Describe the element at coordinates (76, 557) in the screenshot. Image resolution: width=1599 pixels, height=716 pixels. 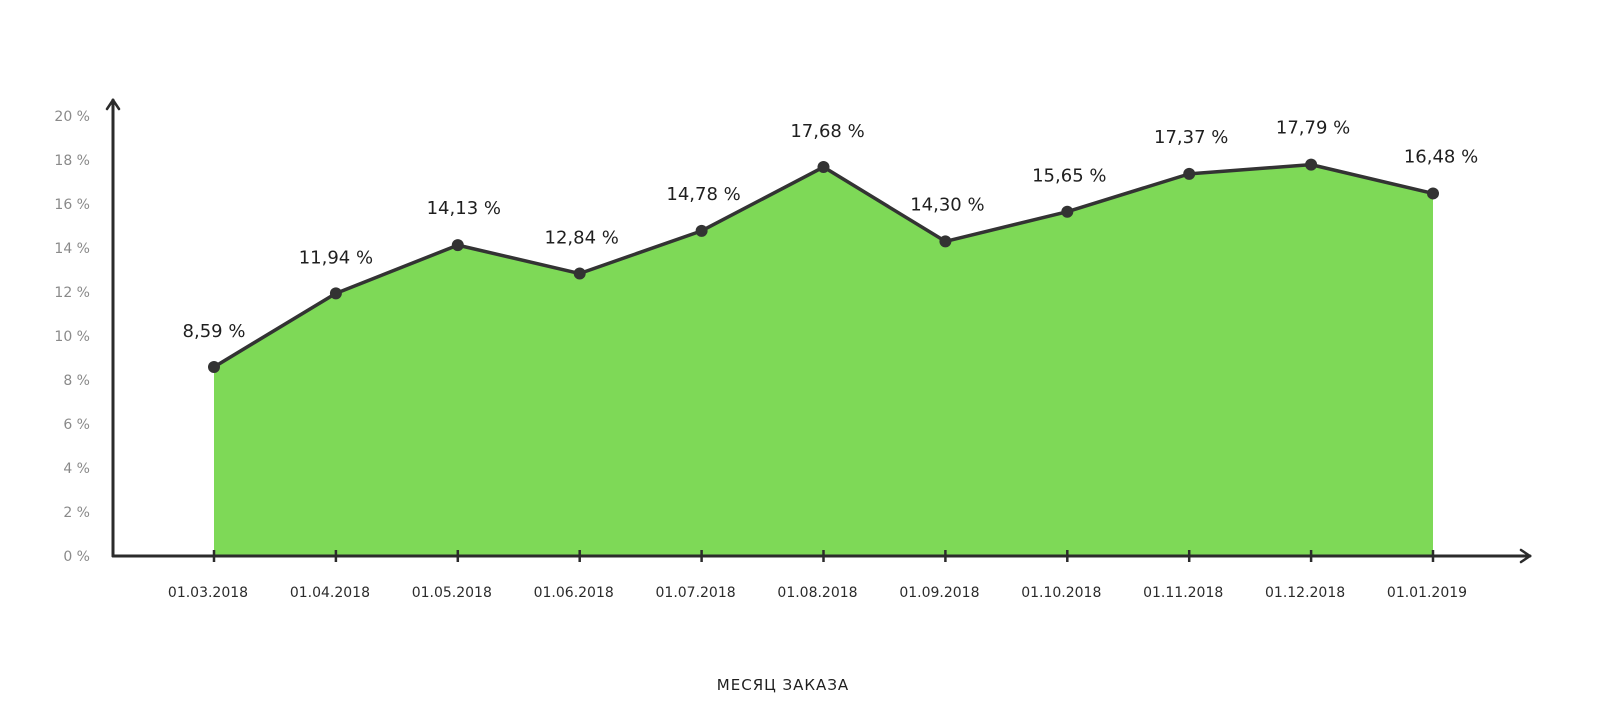
I see `y-tick-label: 0 %` at that location.